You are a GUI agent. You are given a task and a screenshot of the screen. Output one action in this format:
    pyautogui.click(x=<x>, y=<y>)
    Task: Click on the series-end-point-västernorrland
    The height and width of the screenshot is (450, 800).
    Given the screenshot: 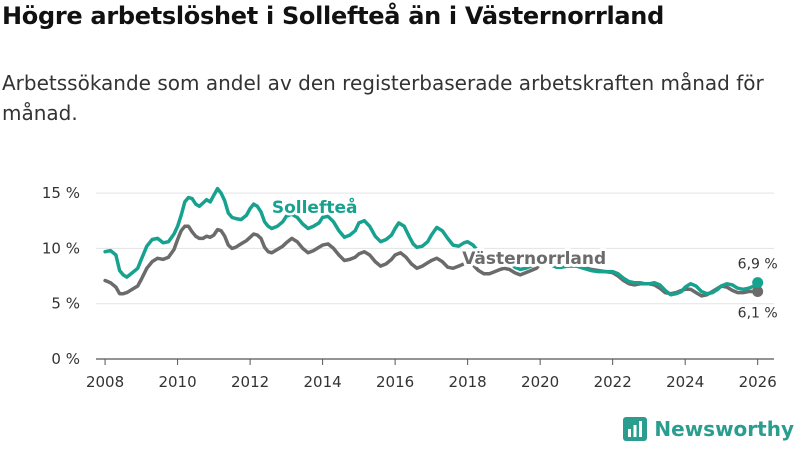 What is the action you would take?
    pyautogui.click(x=758, y=292)
    